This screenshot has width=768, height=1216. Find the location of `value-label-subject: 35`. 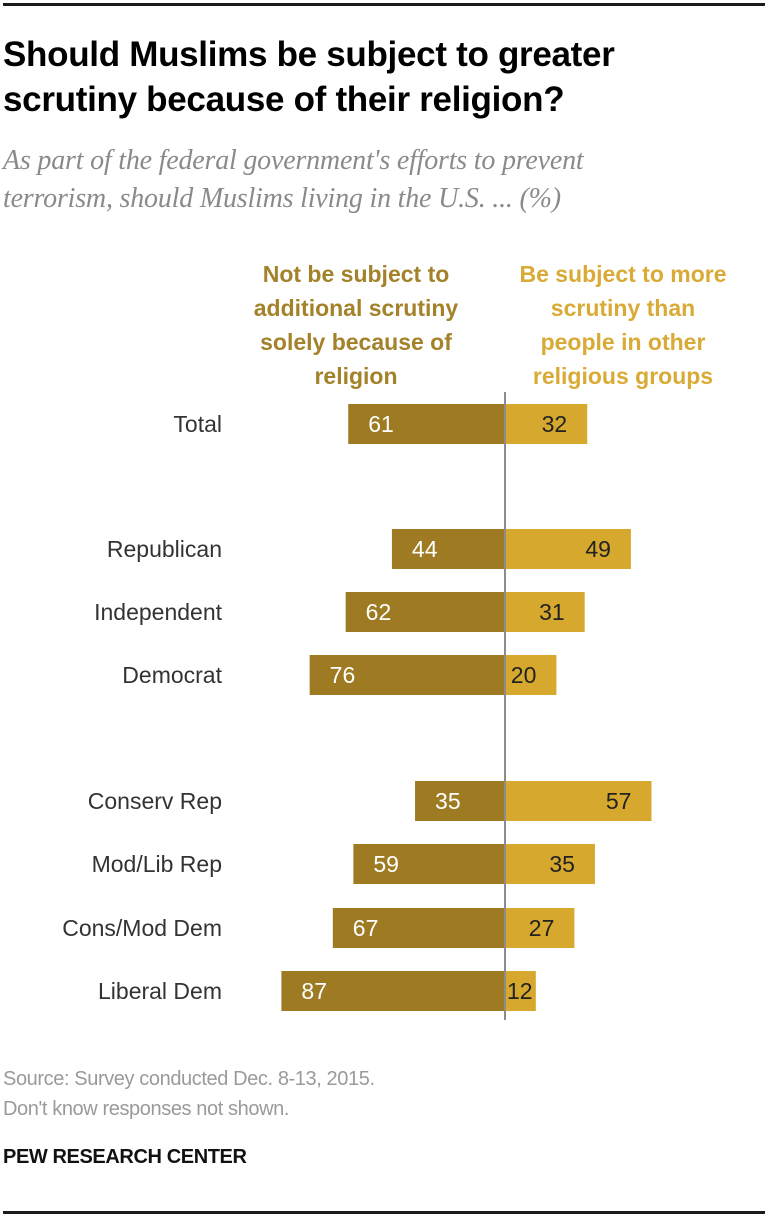

value-label-subject: 35 is located at coordinates (562, 864).